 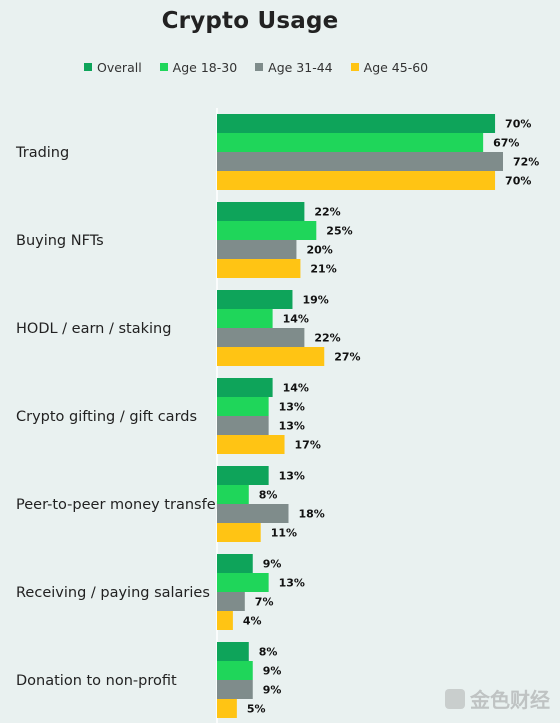 I want to click on legend-item-2: Age 31-44, so click(x=294, y=67).